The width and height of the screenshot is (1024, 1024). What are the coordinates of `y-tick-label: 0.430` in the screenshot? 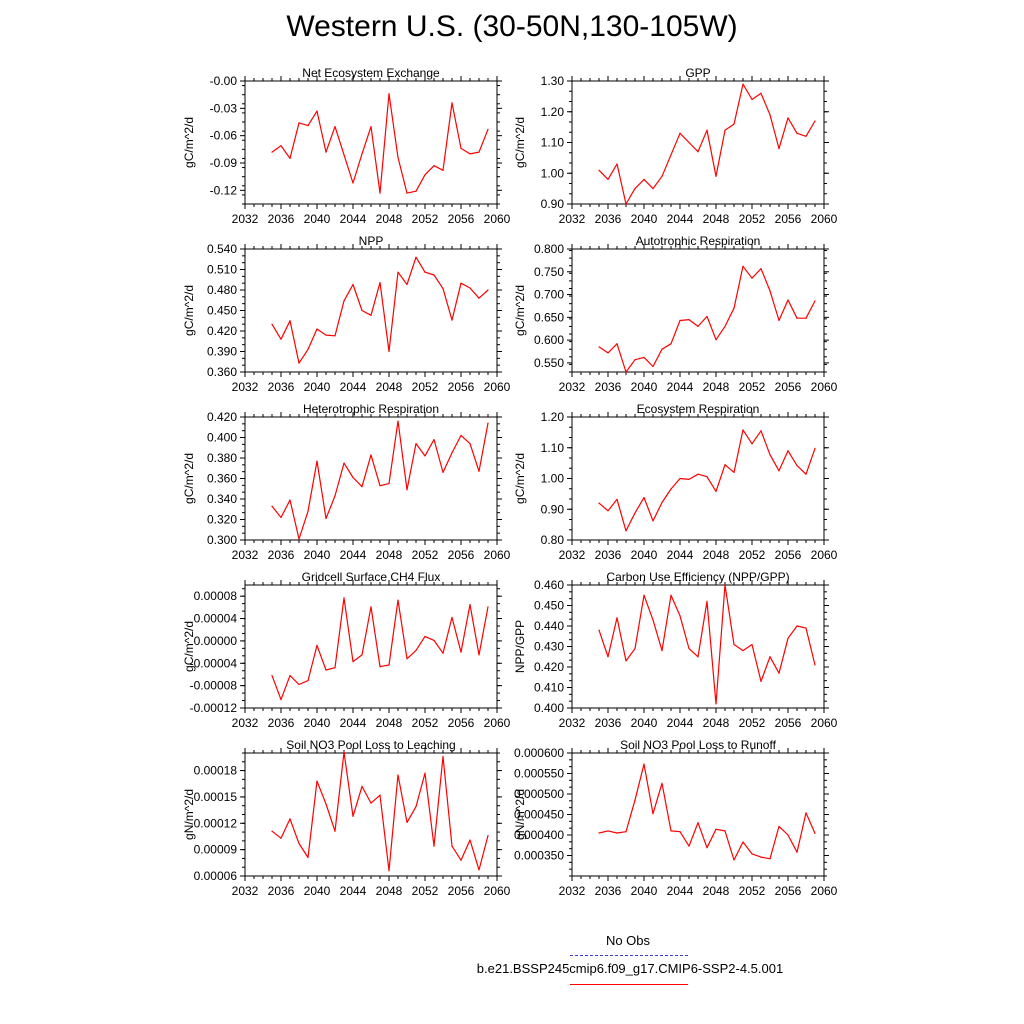 It's located at (549, 647).